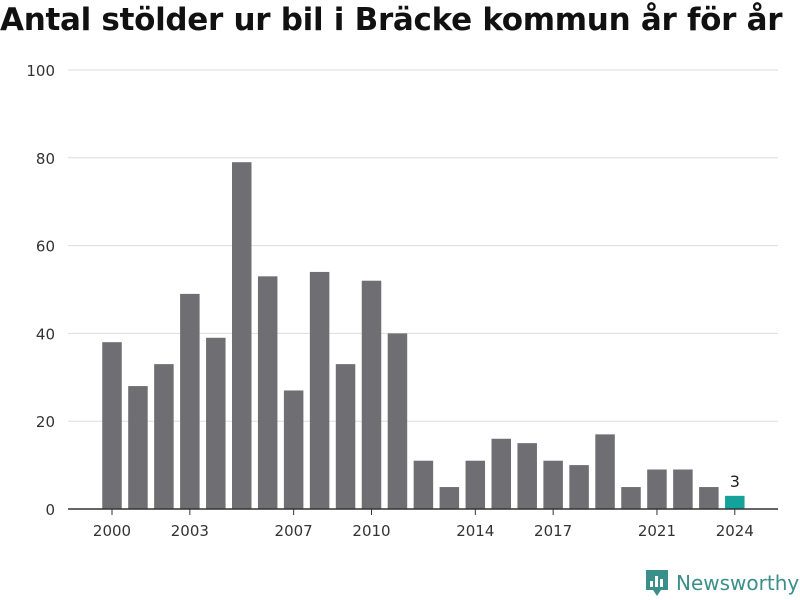  What do you see at coordinates (527, 476) in the screenshot?
I see `bar-2016` at bounding box center [527, 476].